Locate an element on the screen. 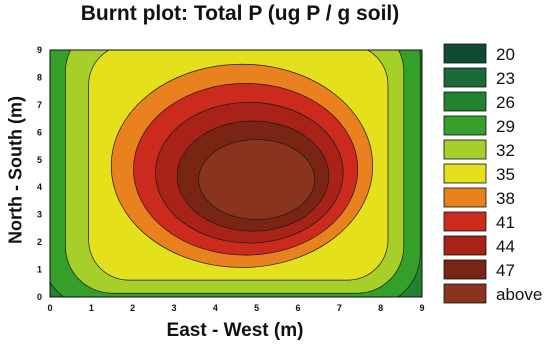 This screenshot has width=558, height=351. y-tick-label: 2 is located at coordinates (39, 242).